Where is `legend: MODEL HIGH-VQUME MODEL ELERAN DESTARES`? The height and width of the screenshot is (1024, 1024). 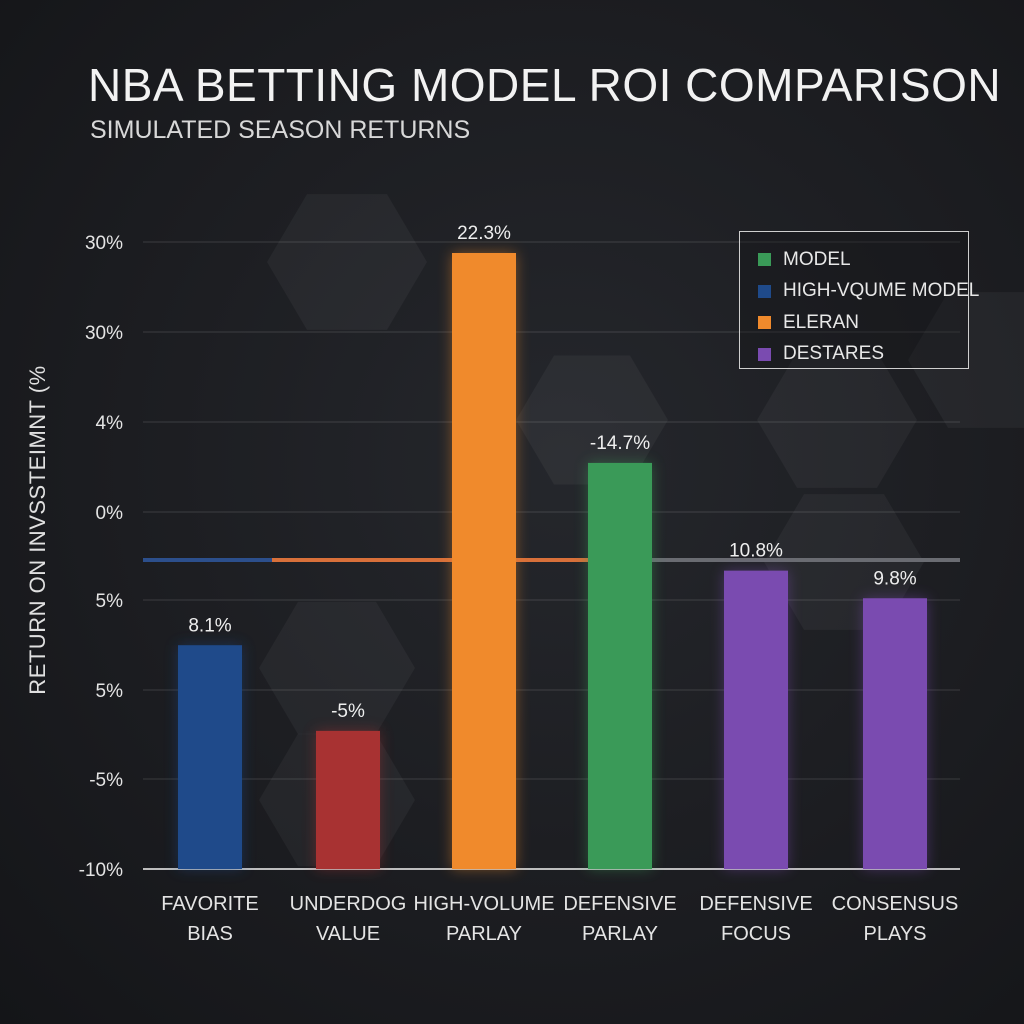 legend: MODEL HIGH-VQUME MODEL ELERAN DESTARES is located at coordinates (859, 301).